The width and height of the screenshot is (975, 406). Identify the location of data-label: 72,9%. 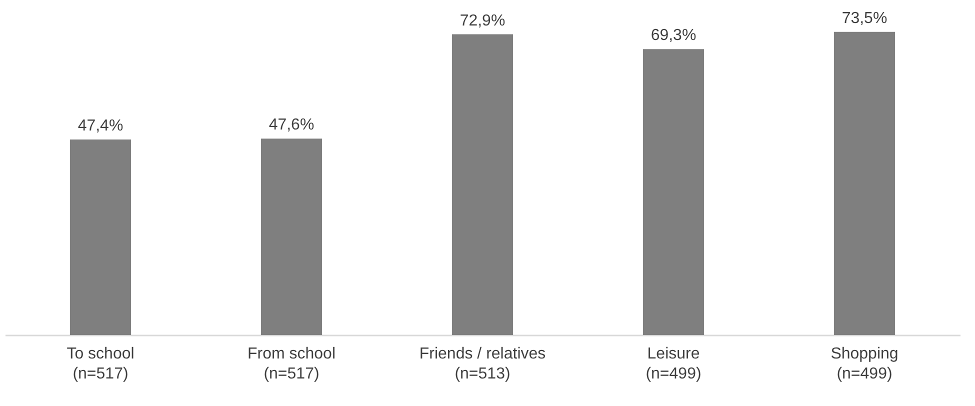
(483, 21).